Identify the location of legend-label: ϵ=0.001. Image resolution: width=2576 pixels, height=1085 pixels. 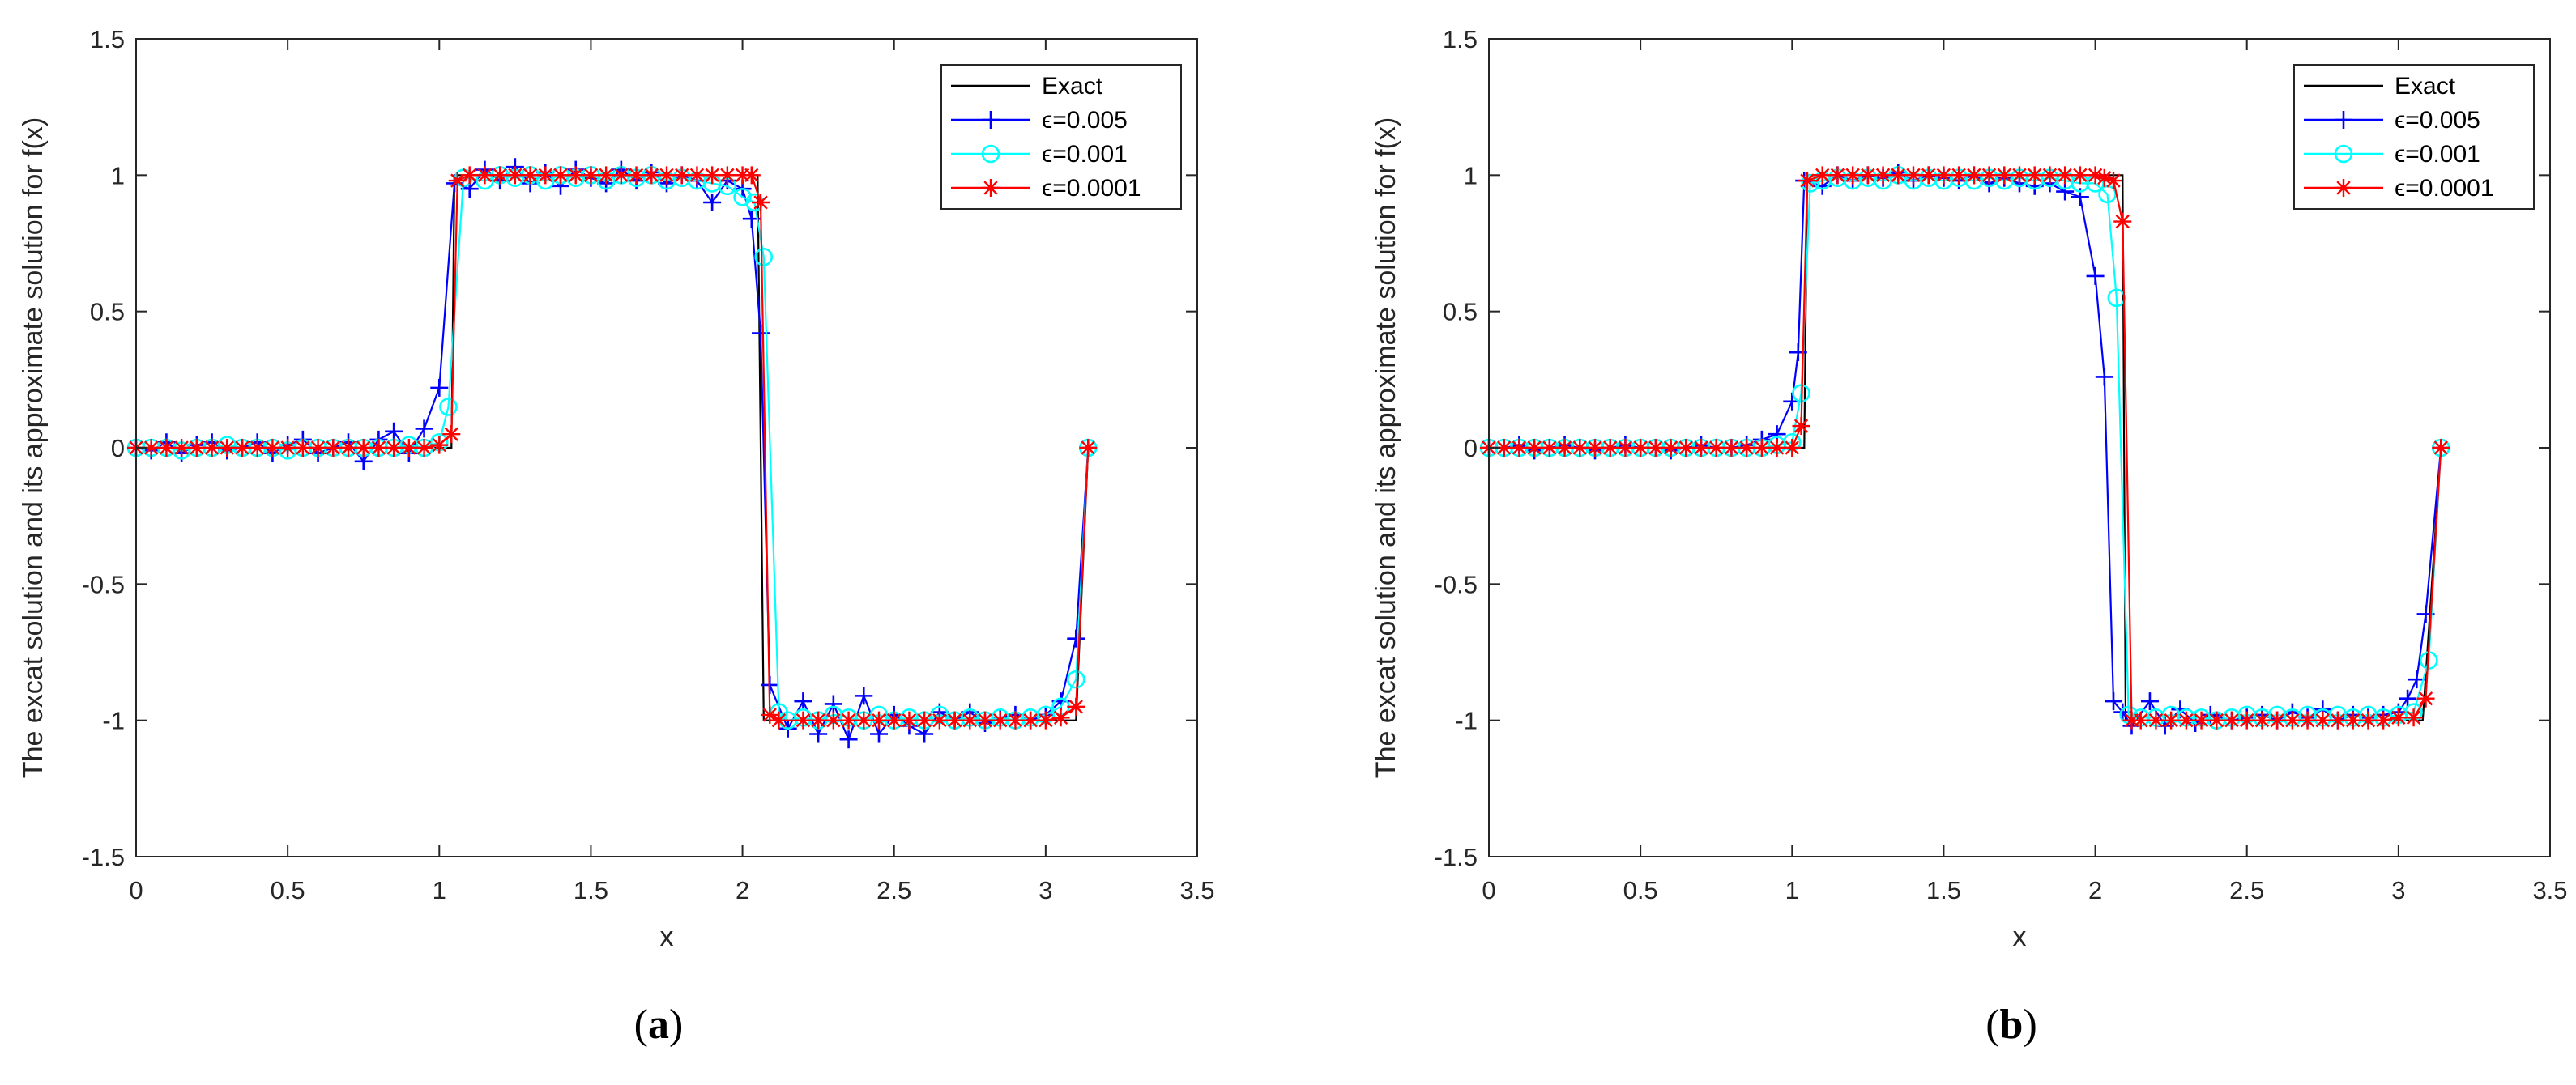
(2438, 154).